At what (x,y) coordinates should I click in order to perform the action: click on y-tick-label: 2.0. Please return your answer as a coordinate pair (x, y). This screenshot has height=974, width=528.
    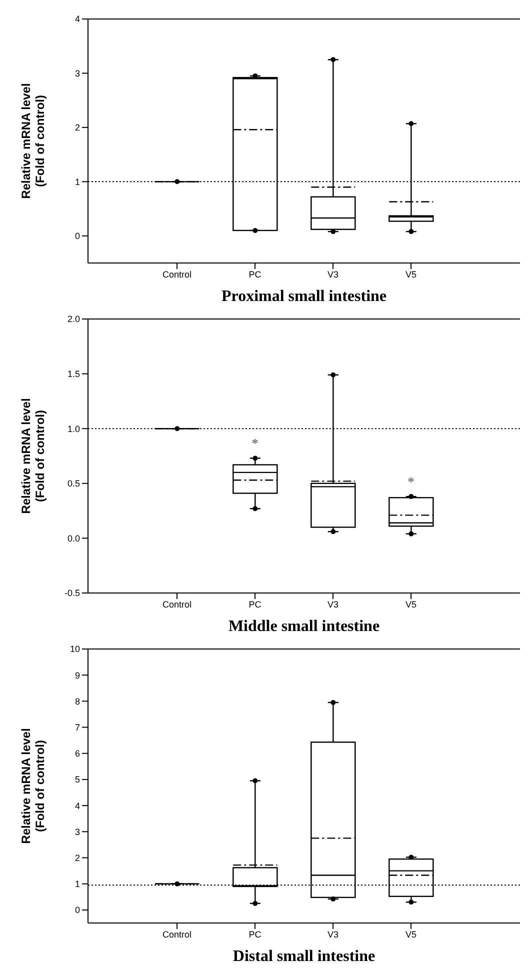
    Looking at the image, I should click on (73, 319).